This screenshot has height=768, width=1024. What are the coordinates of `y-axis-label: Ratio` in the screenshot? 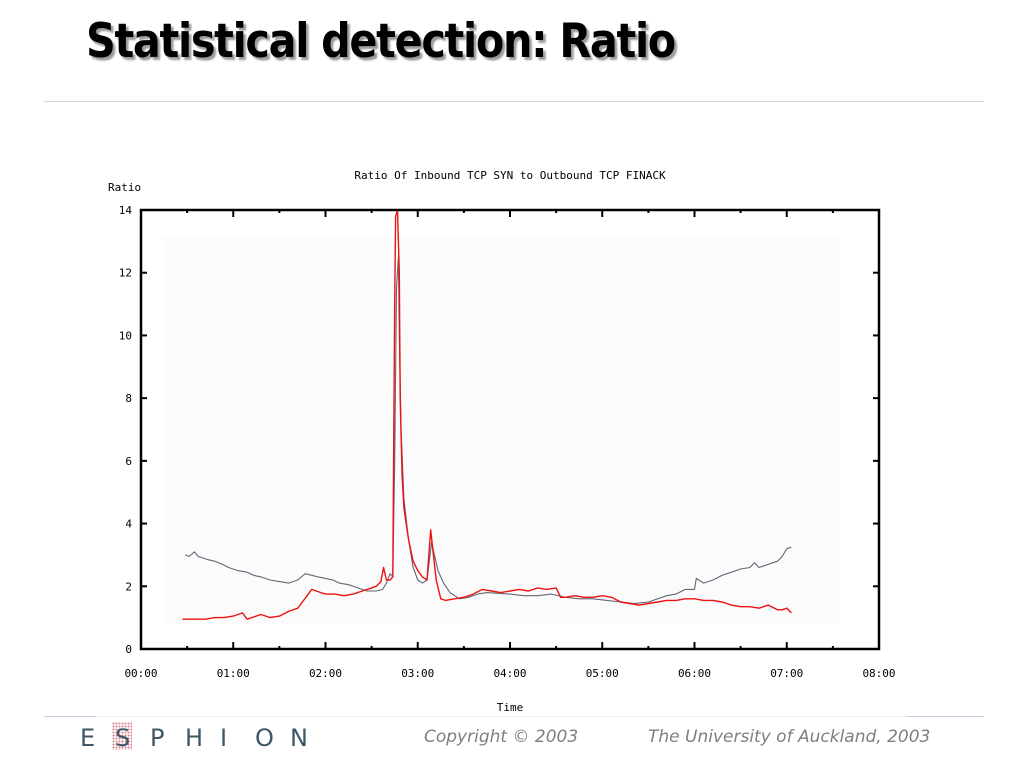 It's located at (124, 187).